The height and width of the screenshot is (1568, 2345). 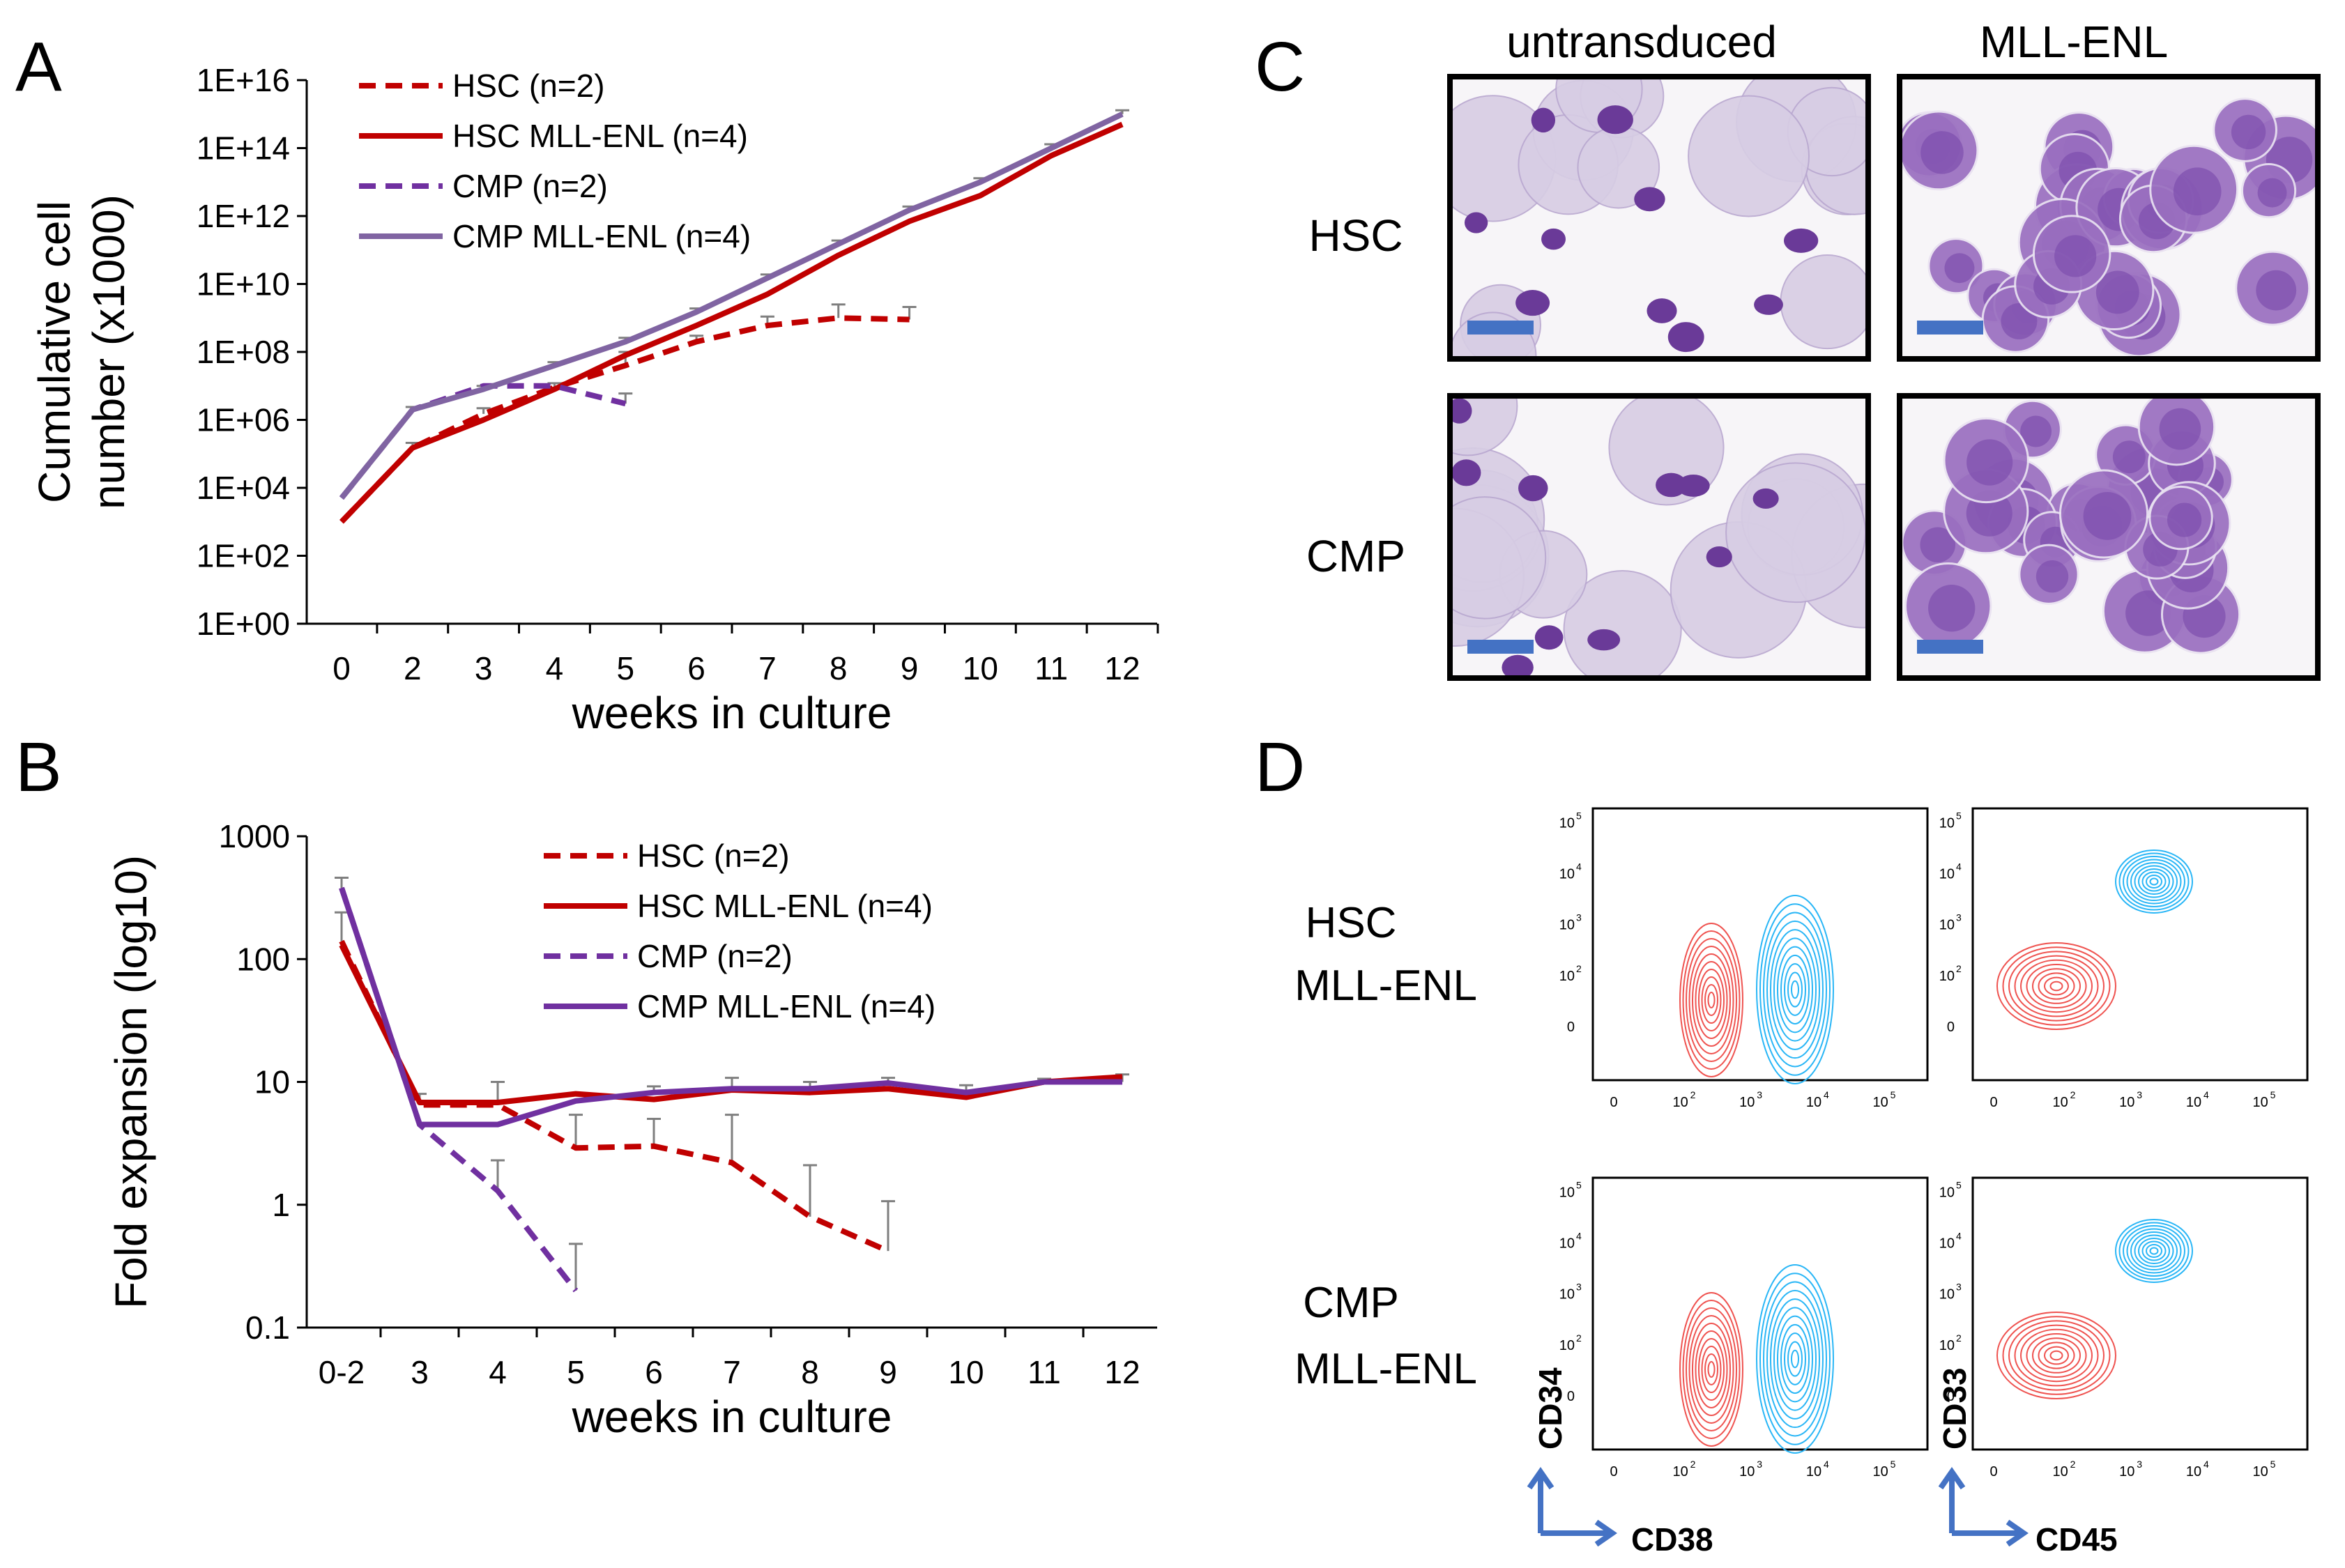 What do you see at coordinates (1351, 1303) in the screenshot?
I see `flow-row2-label-line1: CMP` at bounding box center [1351, 1303].